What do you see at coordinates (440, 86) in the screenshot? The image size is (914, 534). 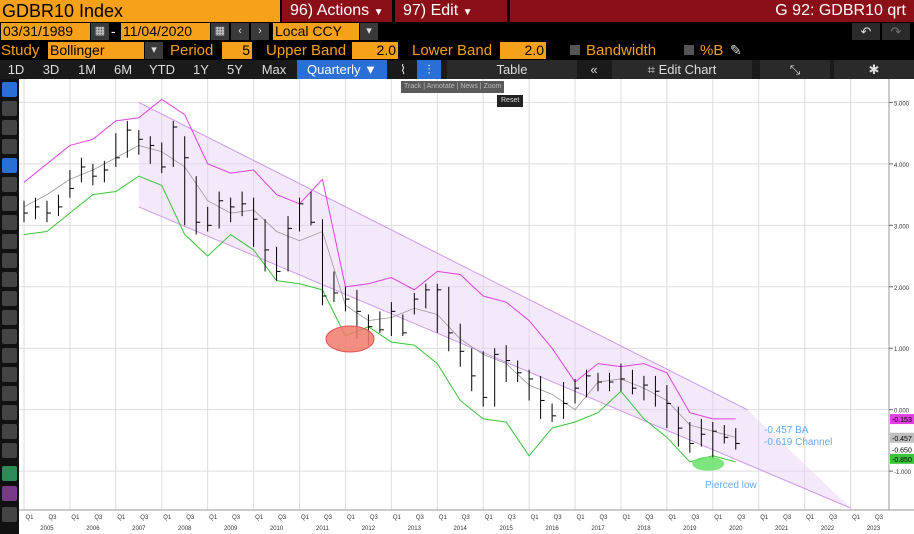 I see `annotate-button: Annotate` at bounding box center [440, 86].